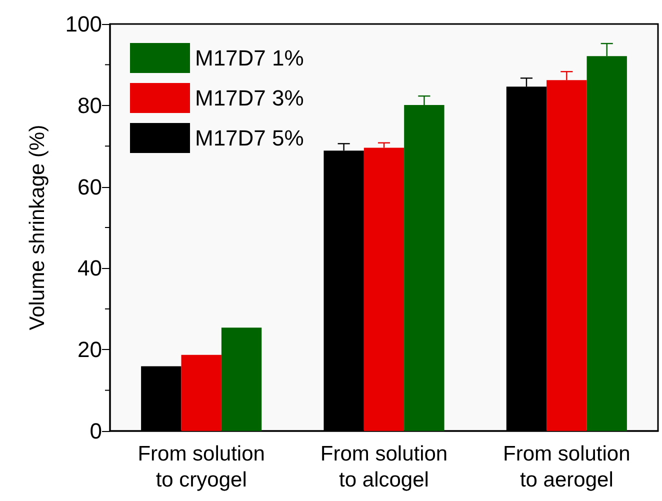 This screenshot has width=662, height=501. I want to click on y-tick-label: 80, so click(90, 105).